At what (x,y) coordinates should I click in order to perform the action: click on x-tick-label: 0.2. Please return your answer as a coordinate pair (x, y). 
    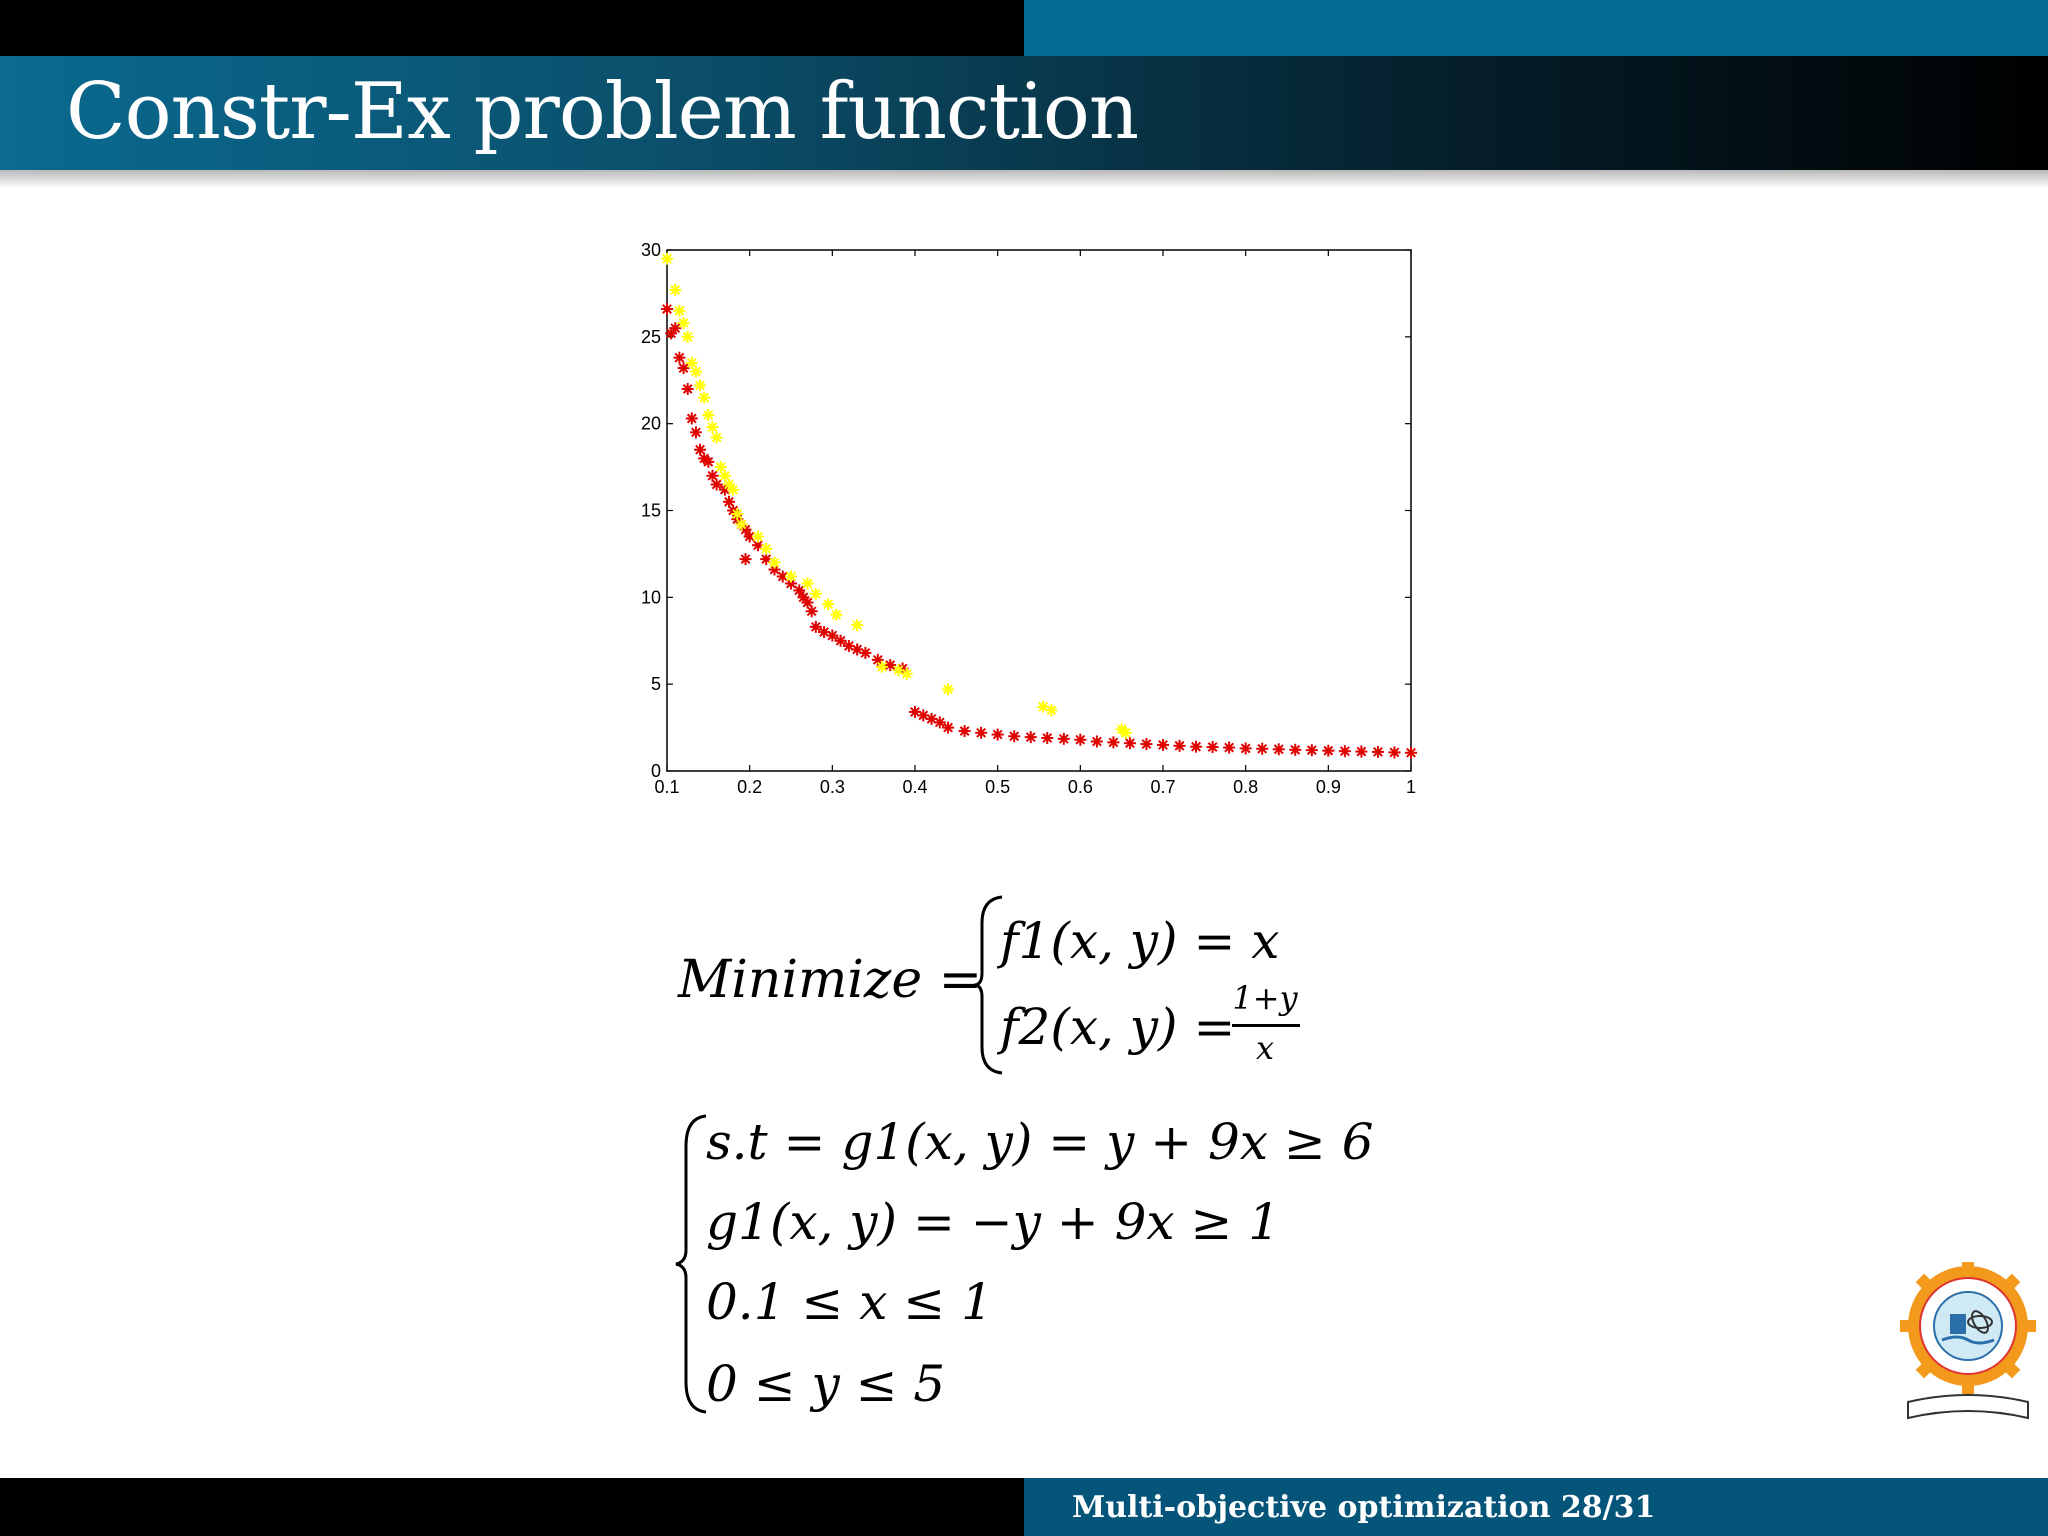
    Looking at the image, I should click on (749, 787).